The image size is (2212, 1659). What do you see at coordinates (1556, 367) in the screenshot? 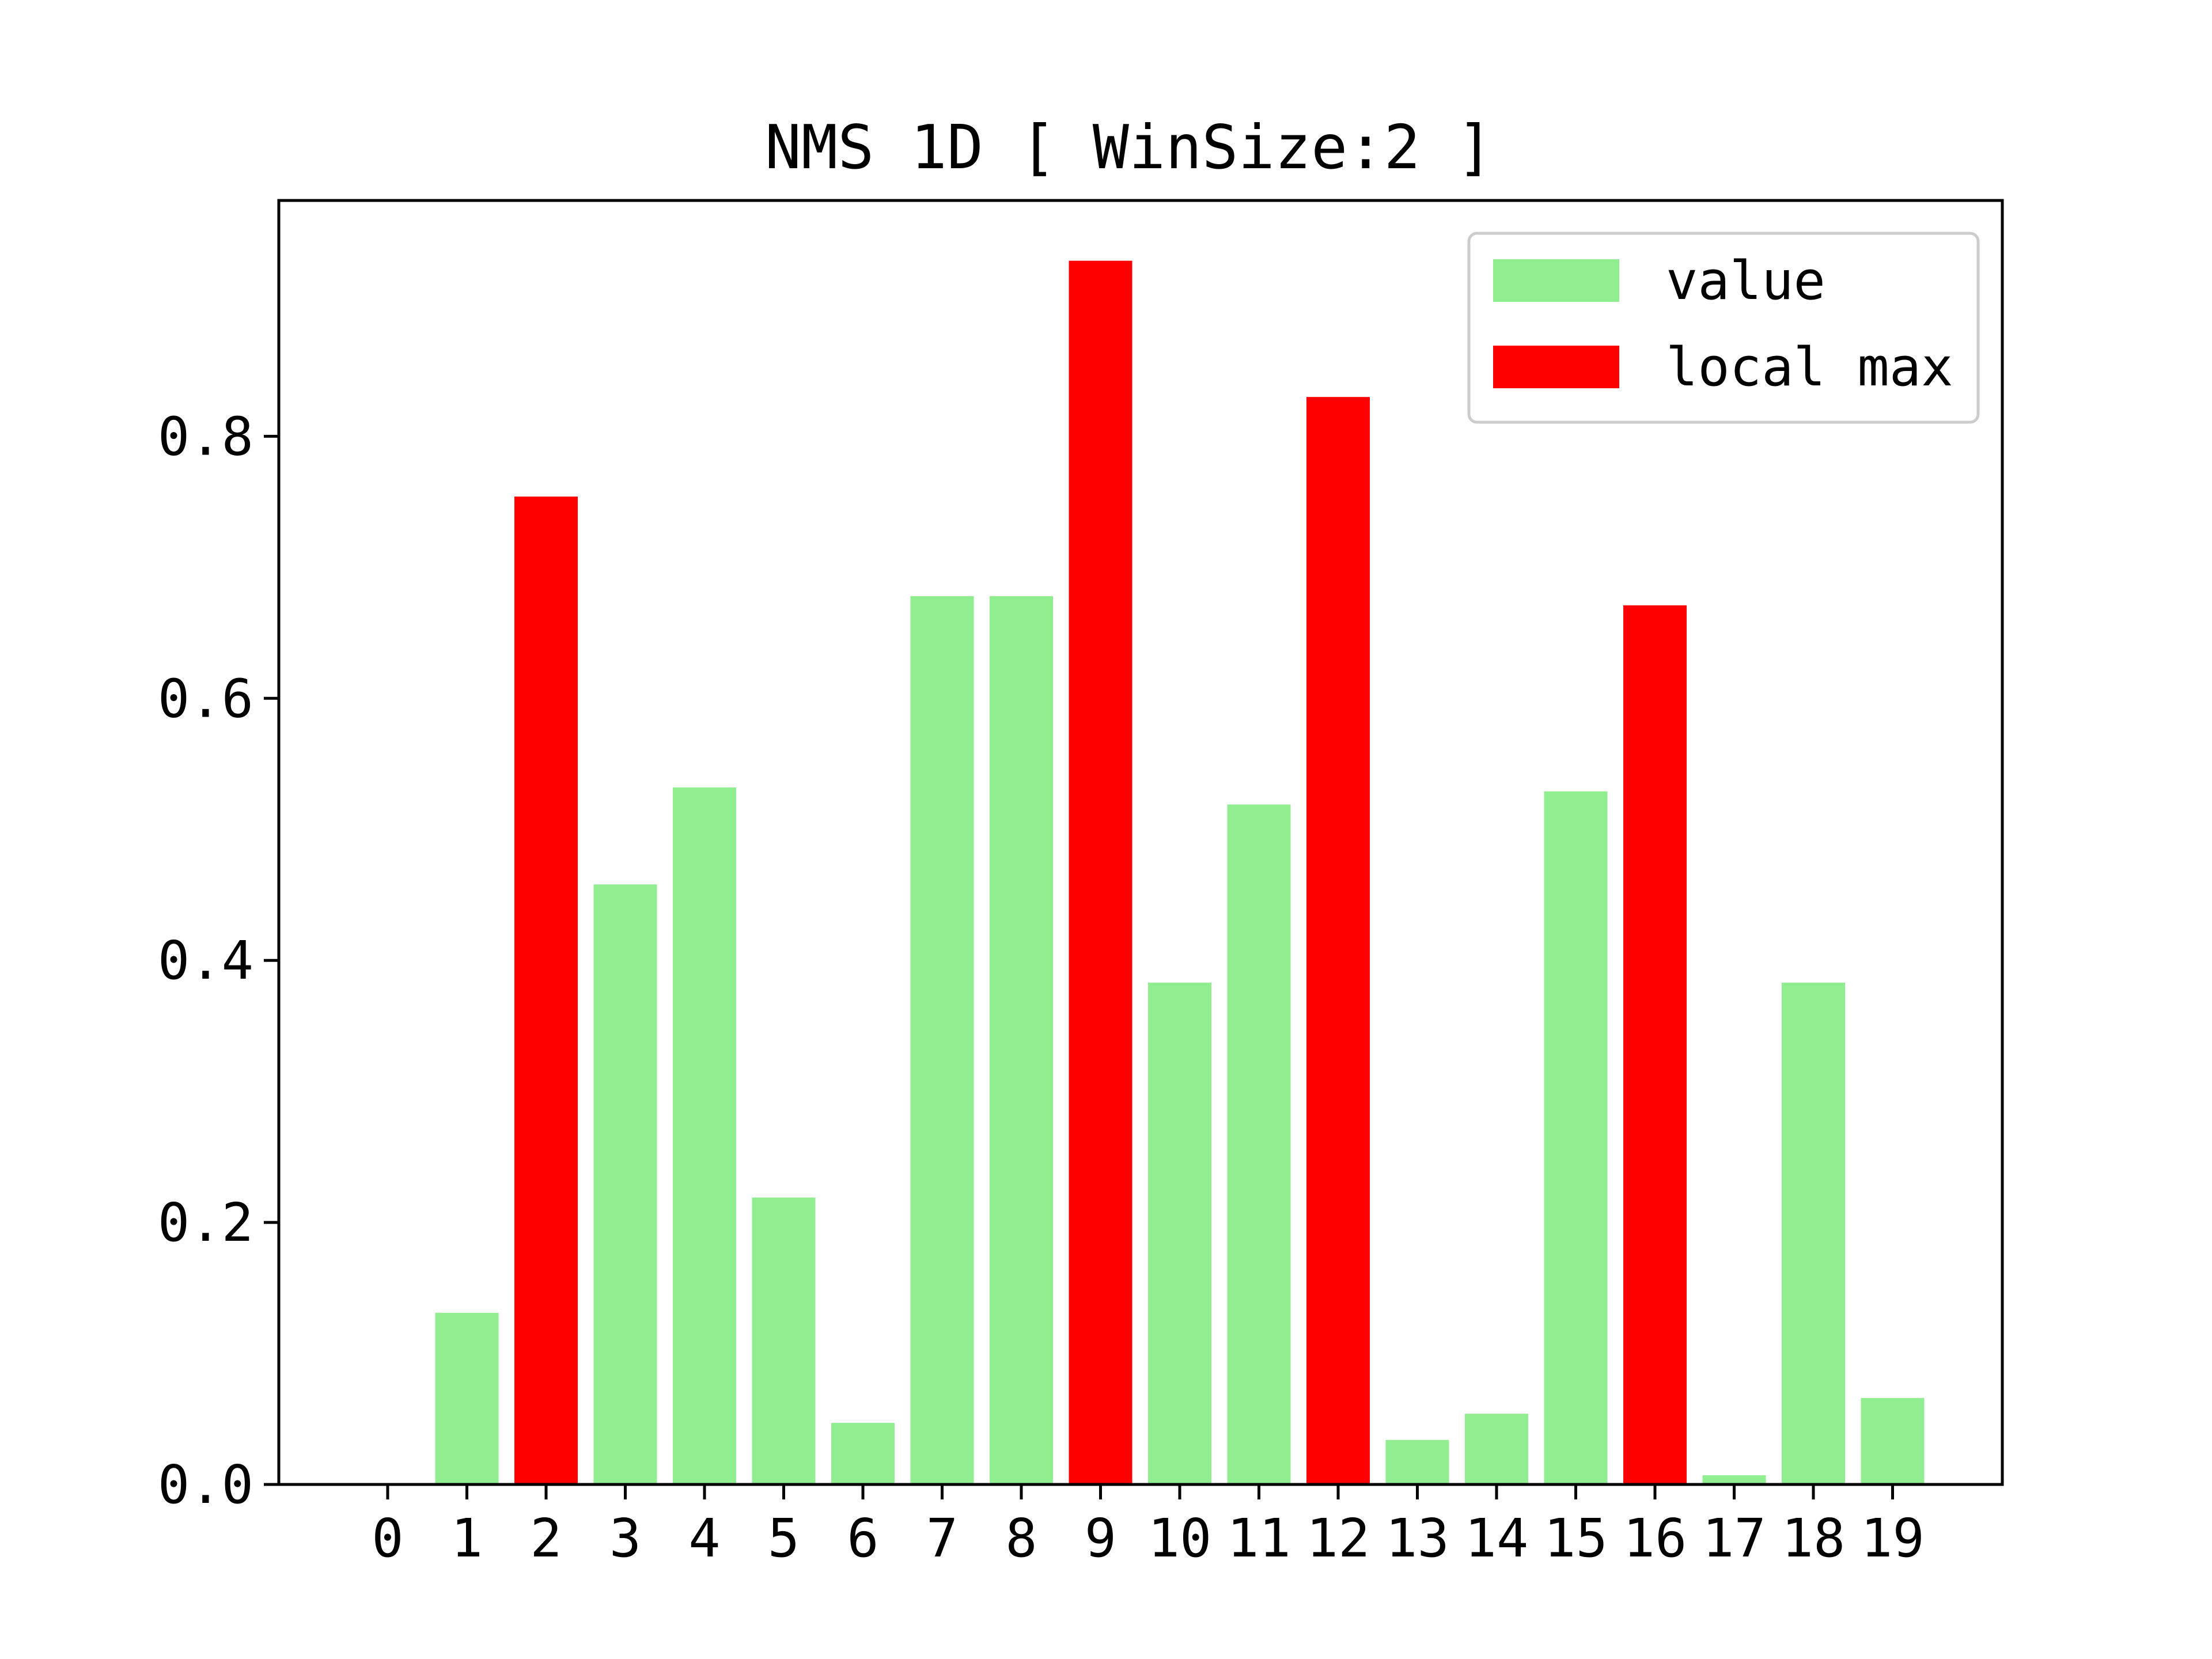
I see `legend-swatch-local-max` at bounding box center [1556, 367].